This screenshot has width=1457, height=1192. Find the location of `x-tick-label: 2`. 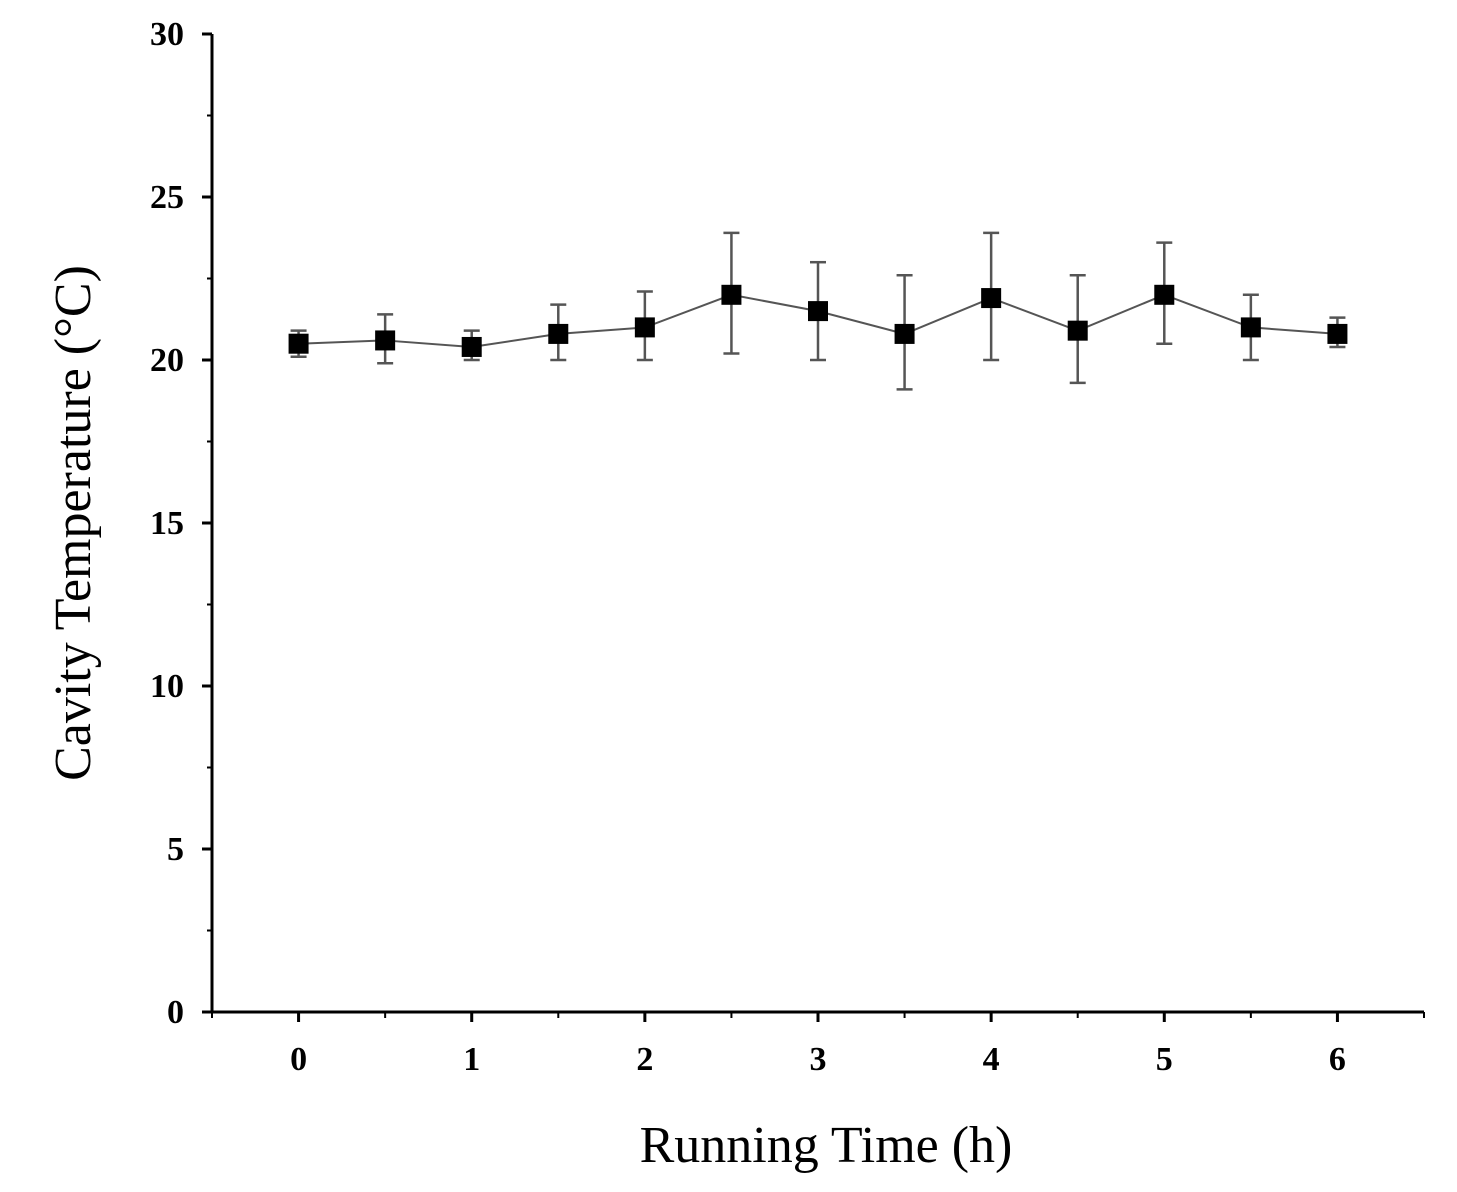

x-tick-label: 2 is located at coordinates (644, 1059).